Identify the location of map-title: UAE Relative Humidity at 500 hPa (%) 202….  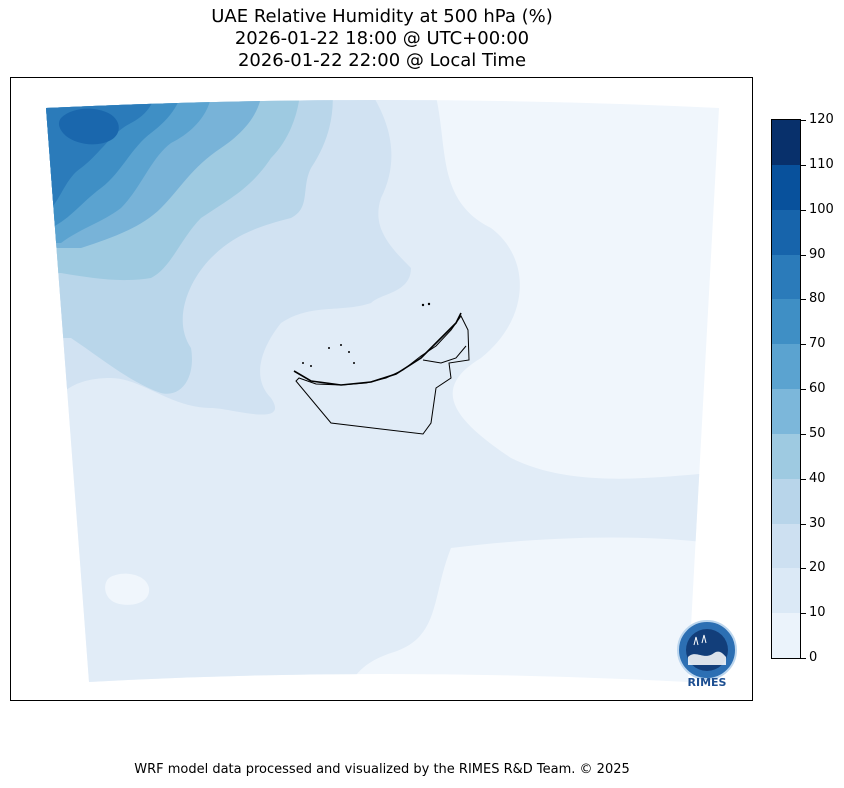
(382, 39).